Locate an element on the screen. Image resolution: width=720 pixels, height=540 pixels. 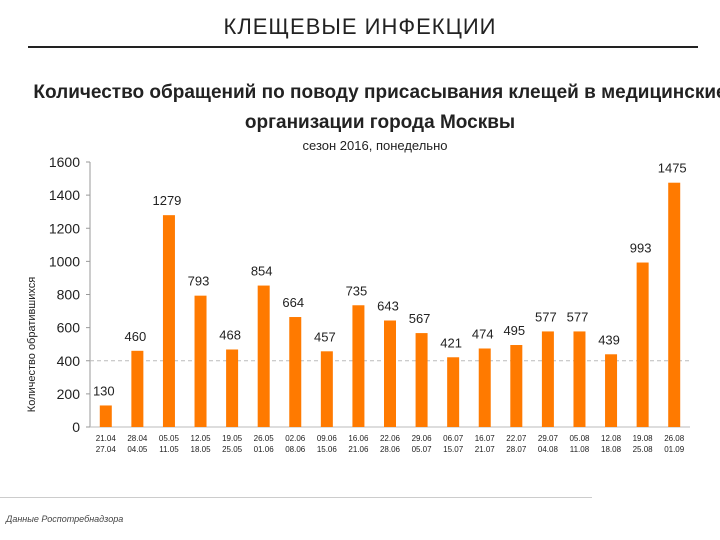
x-tick-label: 09.06 is located at coordinates (327, 438).